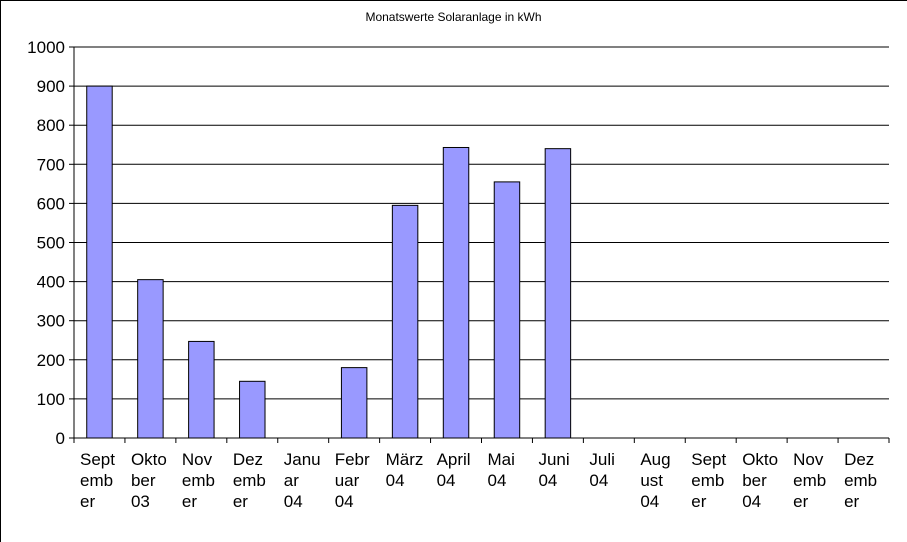  What do you see at coordinates (51, 399) in the screenshot?
I see `y-tick-label: 100` at bounding box center [51, 399].